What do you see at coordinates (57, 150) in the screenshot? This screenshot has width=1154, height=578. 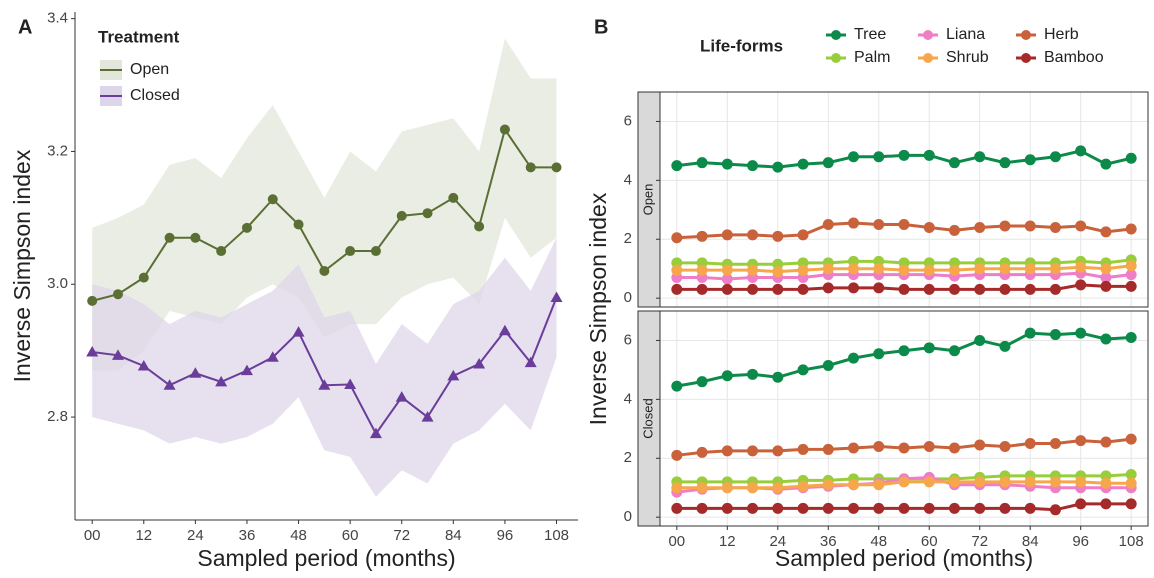 I see `y-tick-label: 3.2` at bounding box center [57, 150].